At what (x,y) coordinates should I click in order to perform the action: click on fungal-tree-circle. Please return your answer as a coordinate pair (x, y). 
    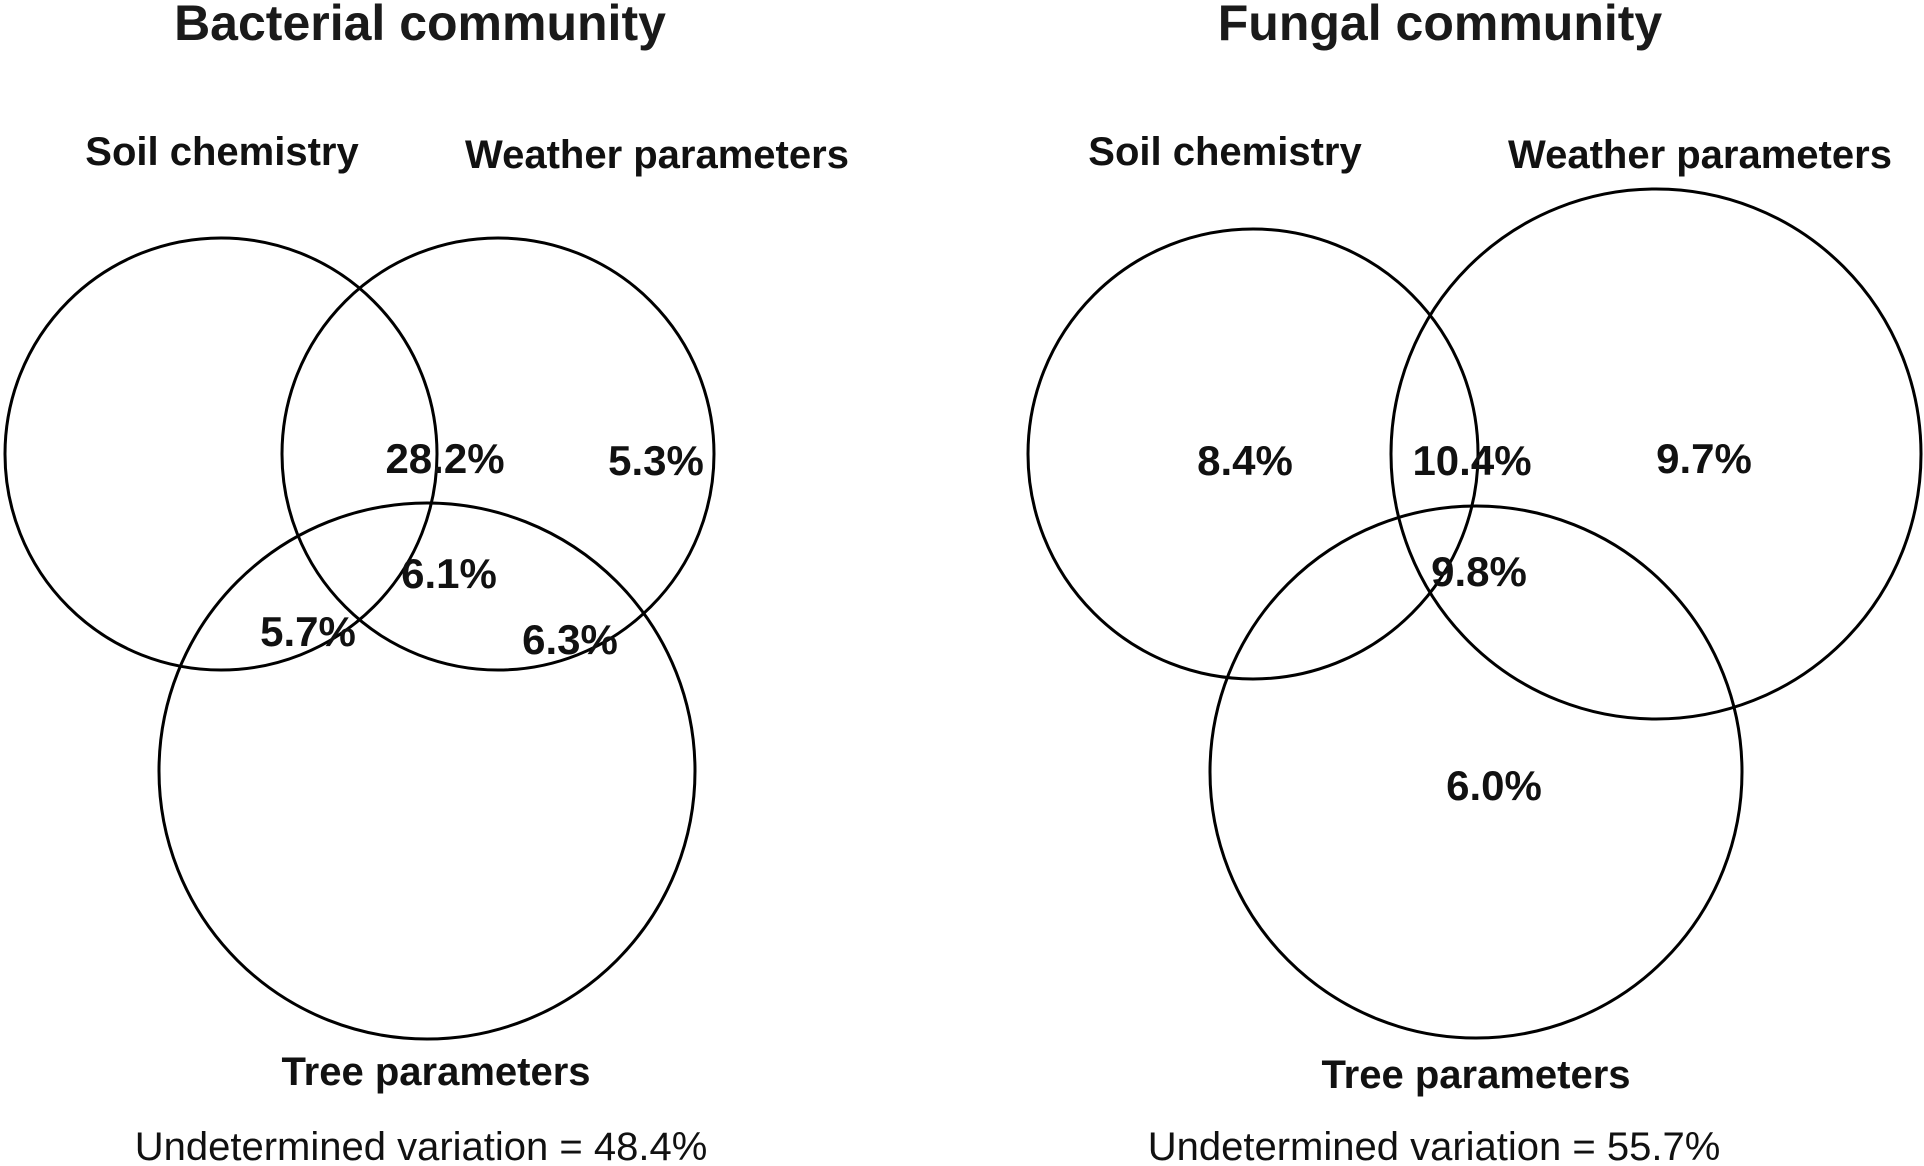
    Looking at the image, I should click on (1476, 772).